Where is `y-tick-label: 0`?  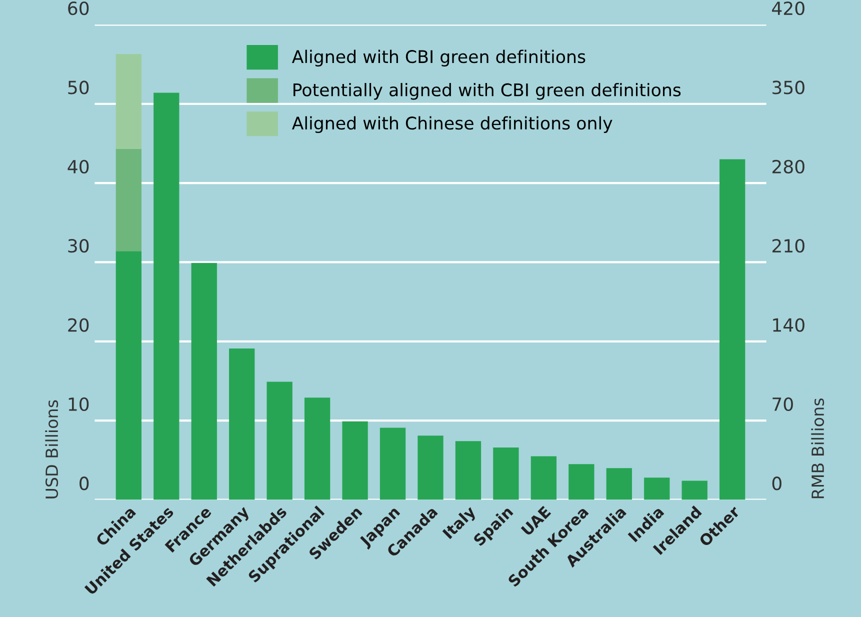
y-tick-label: 0 is located at coordinates (84, 483).